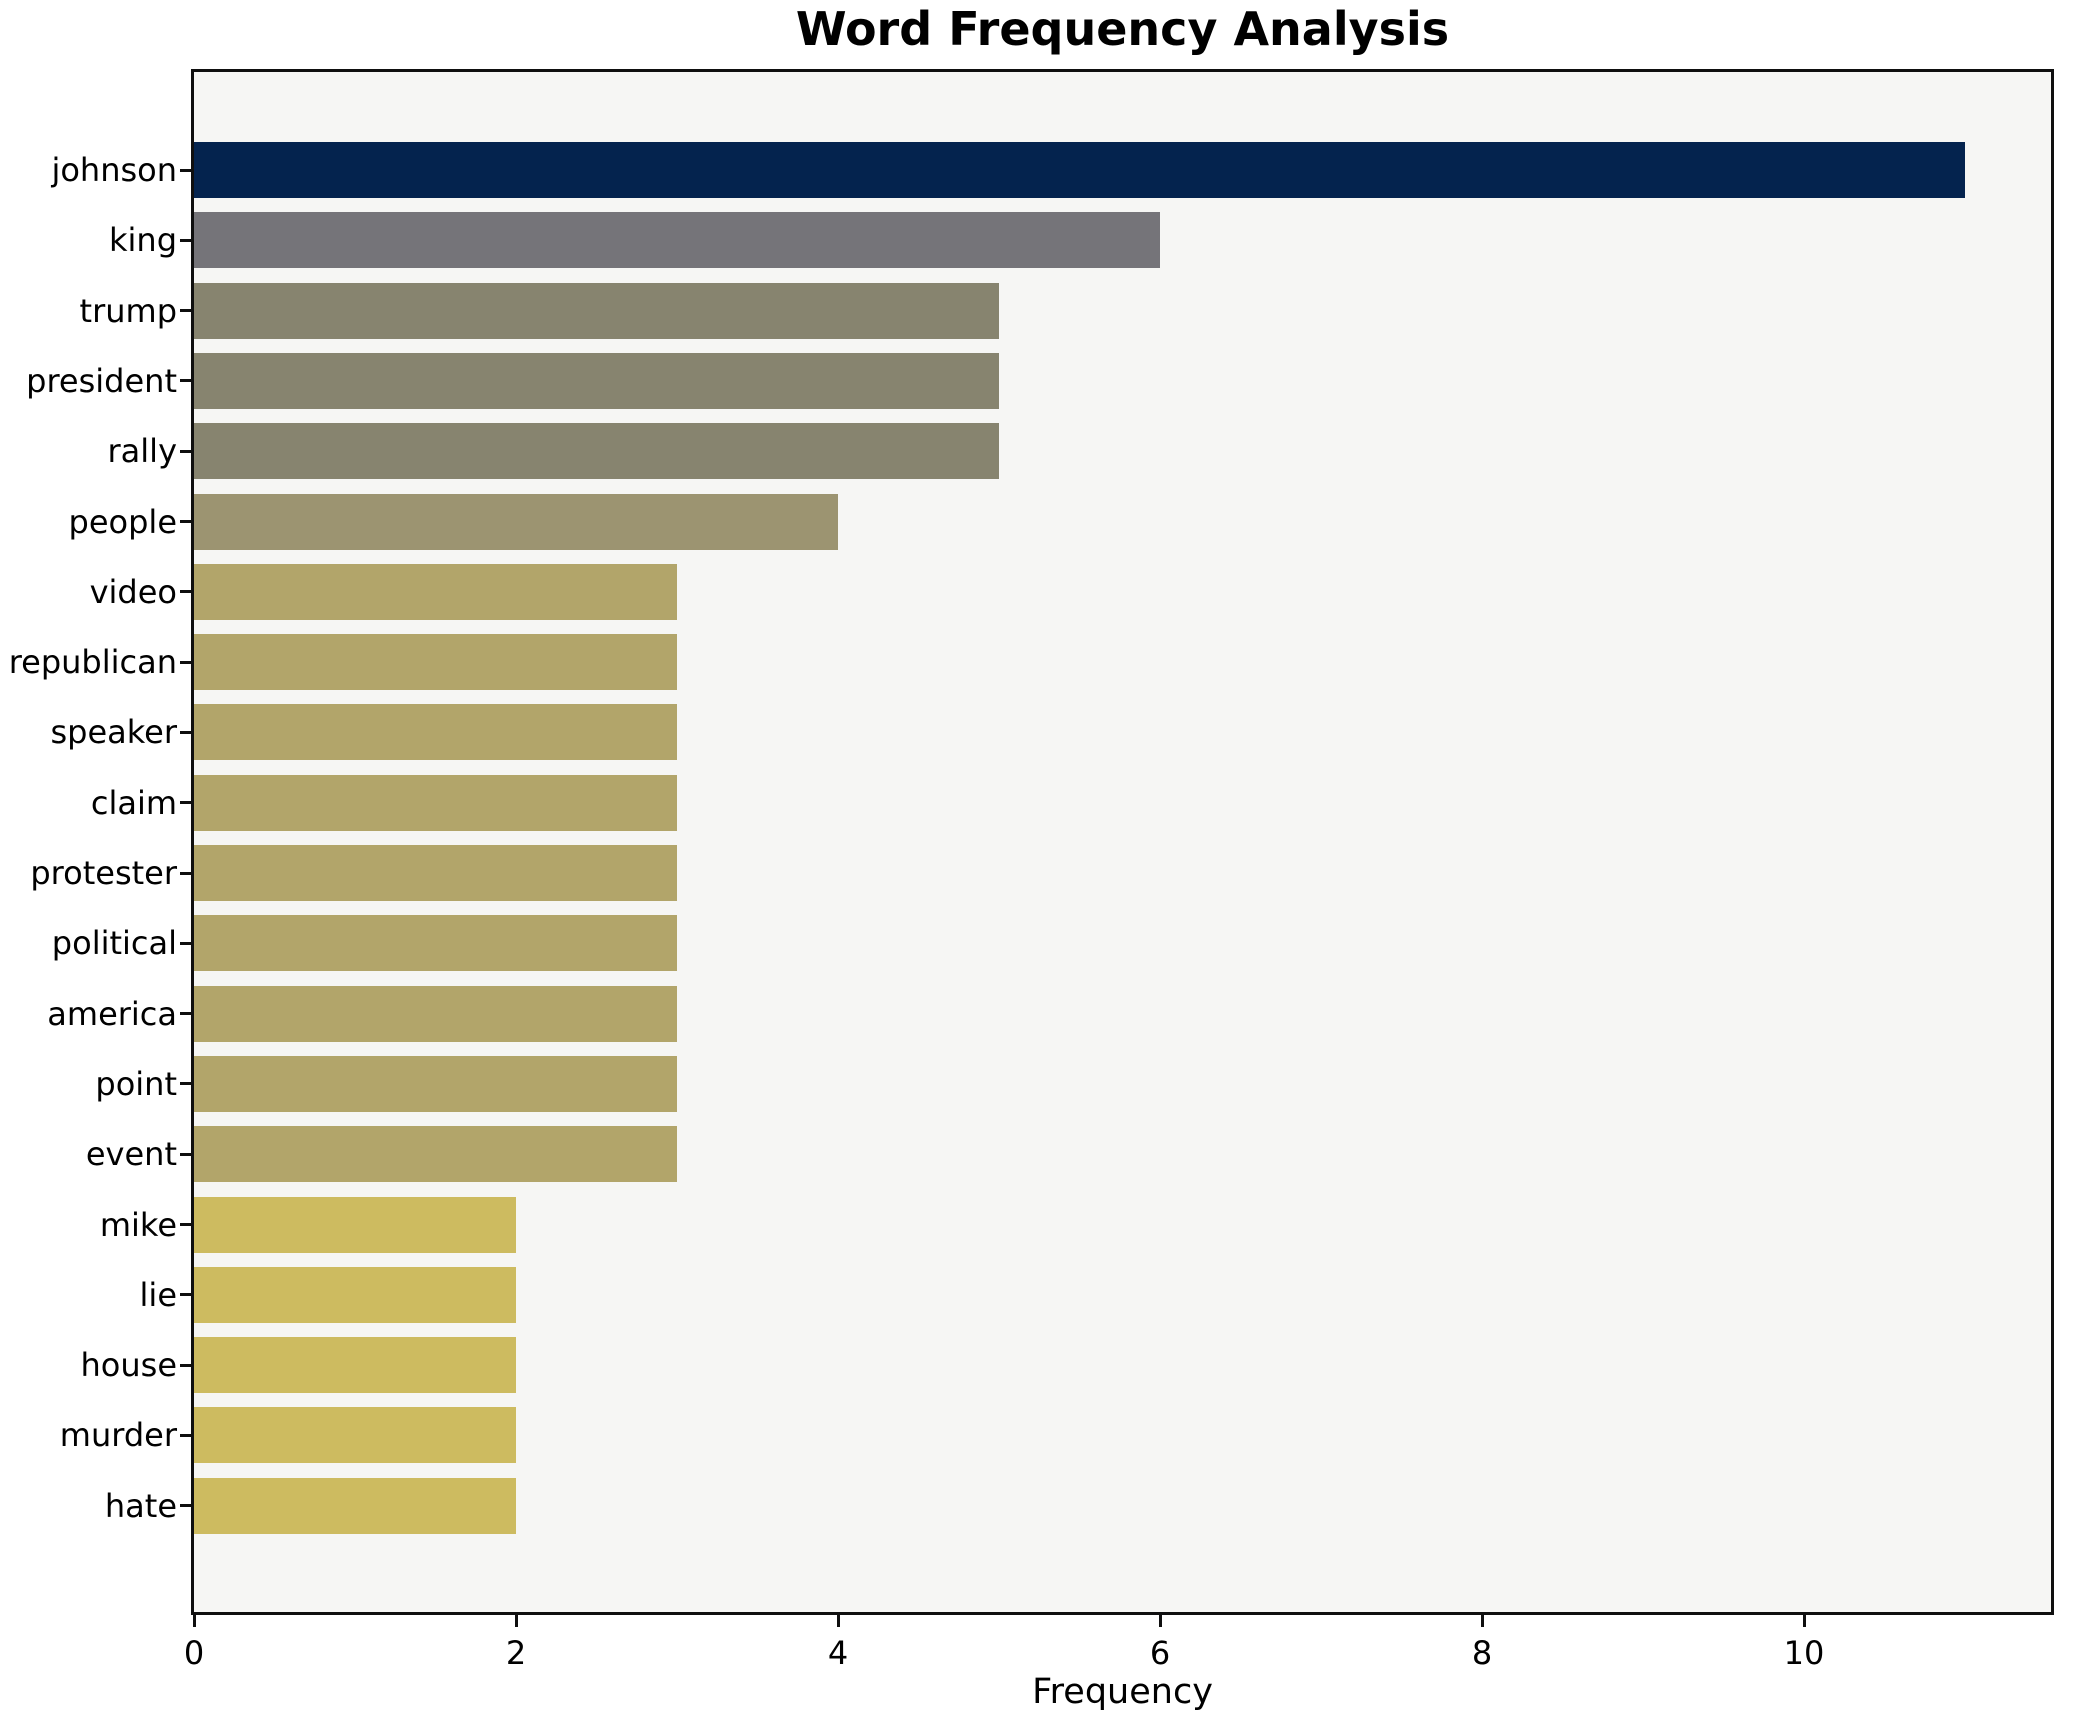 This screenshot has height=1722, width=2073. Describe the element at coordinates (1482, 1653) in the screenshot. I see `xtick-label-8: 8` at that location.